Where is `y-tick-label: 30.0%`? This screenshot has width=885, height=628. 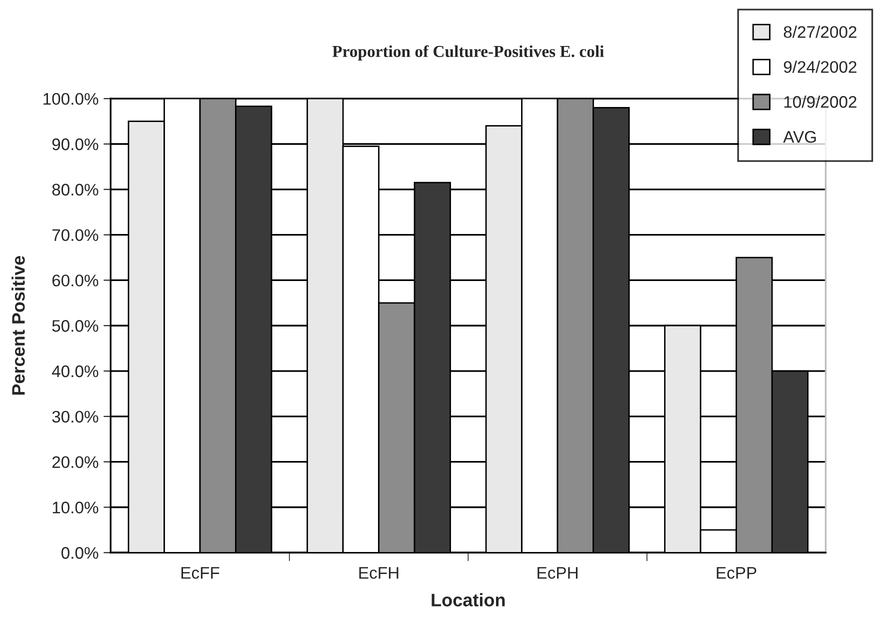 y-tick-label: 30.0% is located at coordinates (75, 416).